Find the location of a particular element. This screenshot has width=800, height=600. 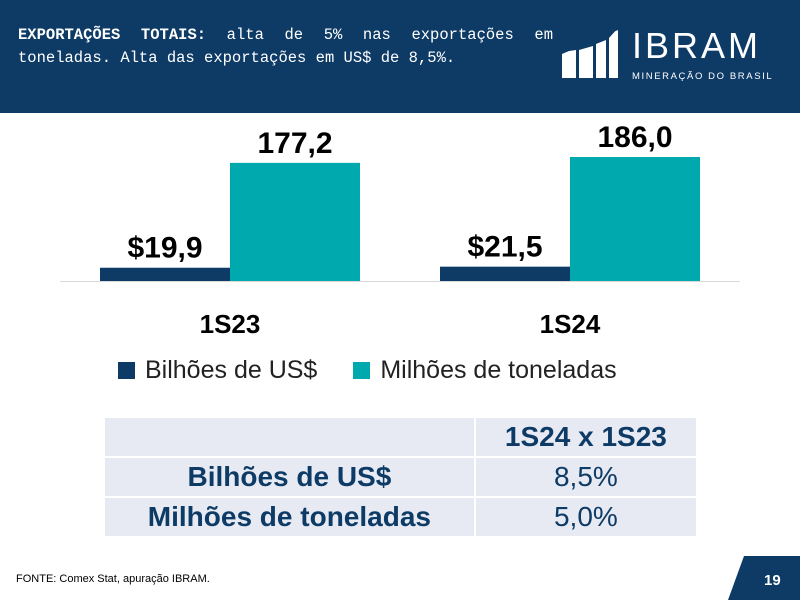

table-row-label: Milhões de toneladas is located at coordinates (289, 517).